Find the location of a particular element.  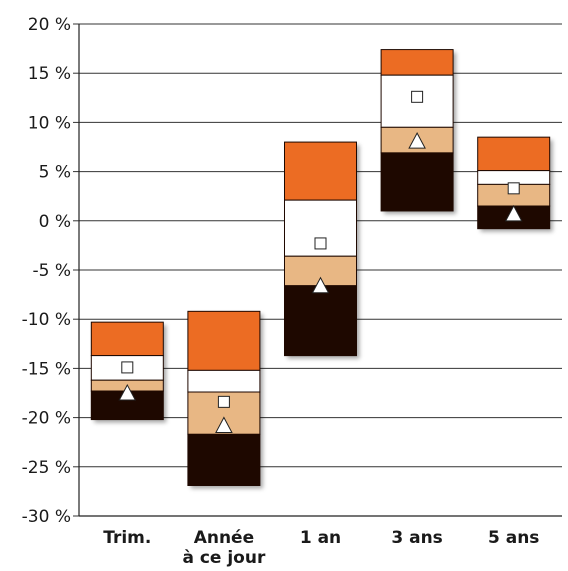

y-tick-label: -10 % is located at coordinates (46, 320).